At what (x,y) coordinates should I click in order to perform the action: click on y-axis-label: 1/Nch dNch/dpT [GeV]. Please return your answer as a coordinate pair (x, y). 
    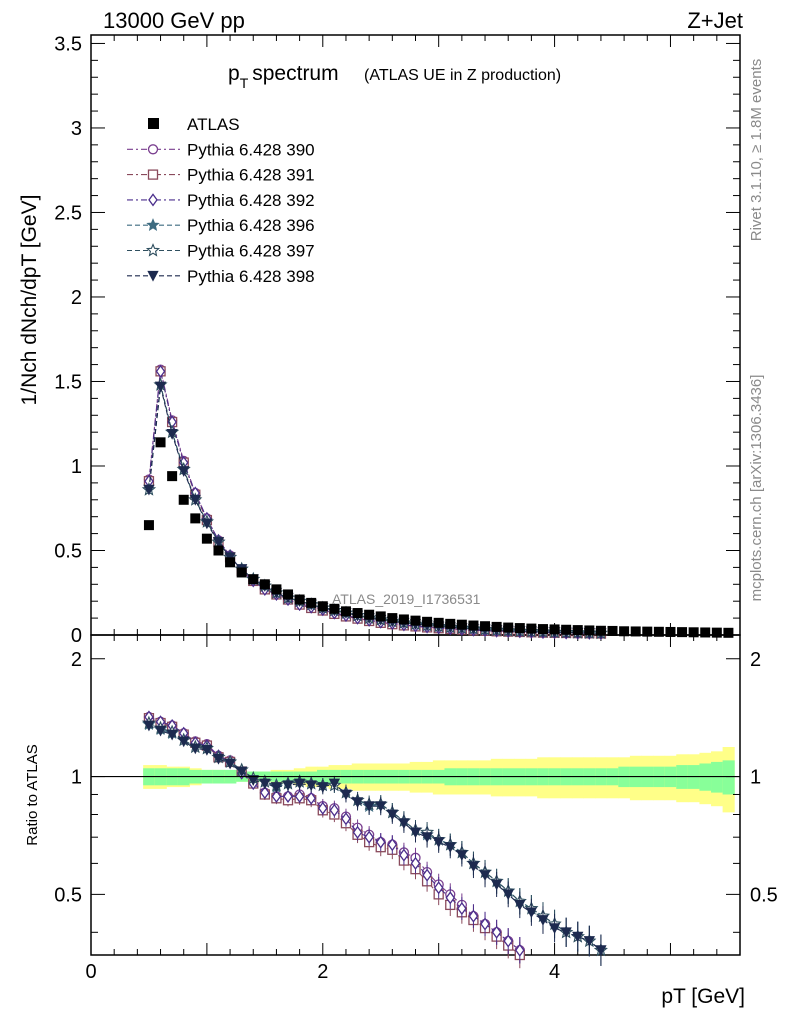
    Looking at the image, I should click on (29, 300).